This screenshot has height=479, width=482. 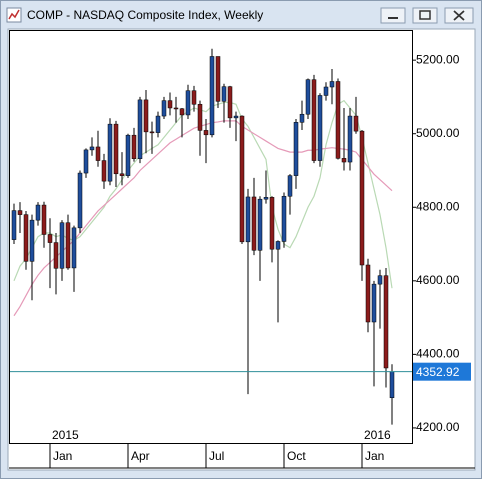 What do you see at coordinates (438, 354) in the screenshot?
I see `y-tick-label: 4400.00` at bounding box center [438, 354].